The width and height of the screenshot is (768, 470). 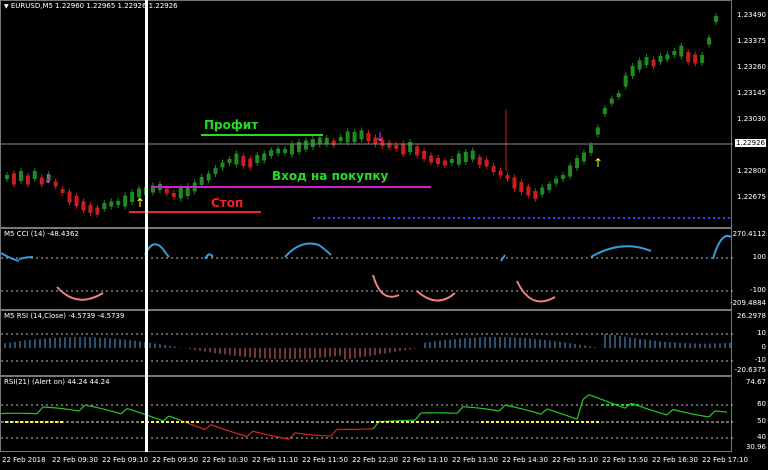 What do you see at coordinates (366, 343) in the screenshot?
I see `rsi-histogram-pane: M5 RSI (14,Close) -4.5739 -4.5739` at bounding box center [366, 343].